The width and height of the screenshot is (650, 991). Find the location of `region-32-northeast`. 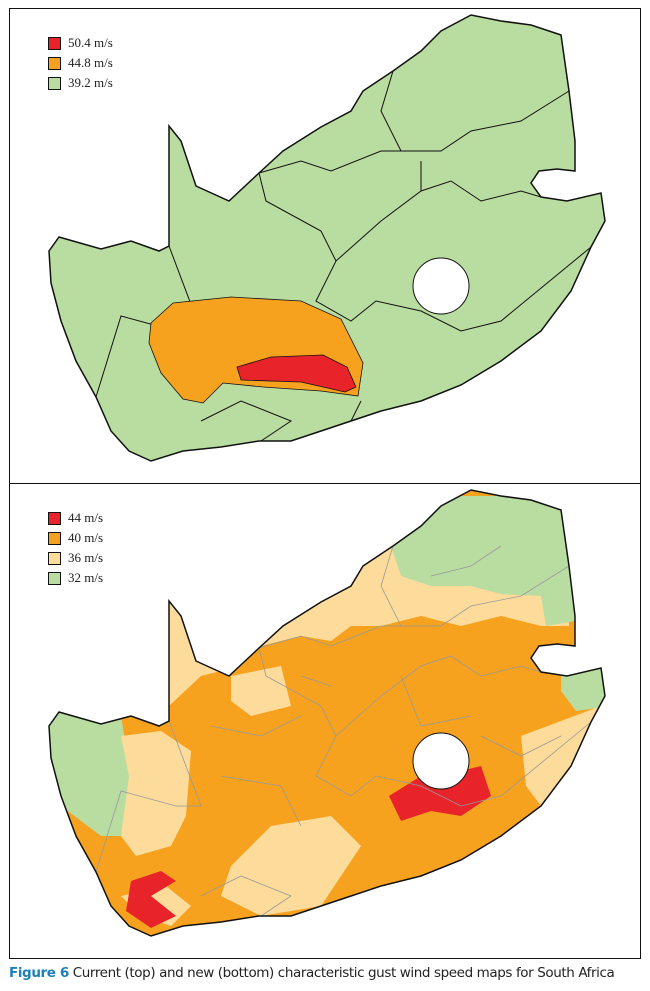

region-32-northeast is located at coordinates (483, 561).